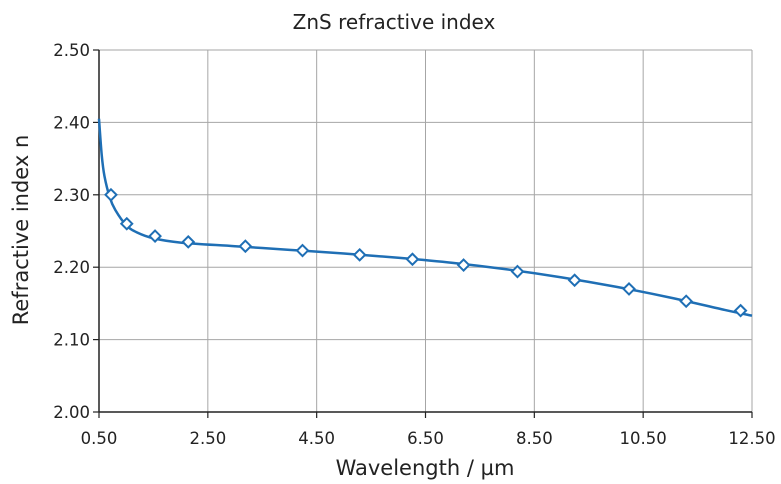 This screenshot has height=484, width=781. I want to click on y-axis-title: Refractive index n, so click(21, 230).